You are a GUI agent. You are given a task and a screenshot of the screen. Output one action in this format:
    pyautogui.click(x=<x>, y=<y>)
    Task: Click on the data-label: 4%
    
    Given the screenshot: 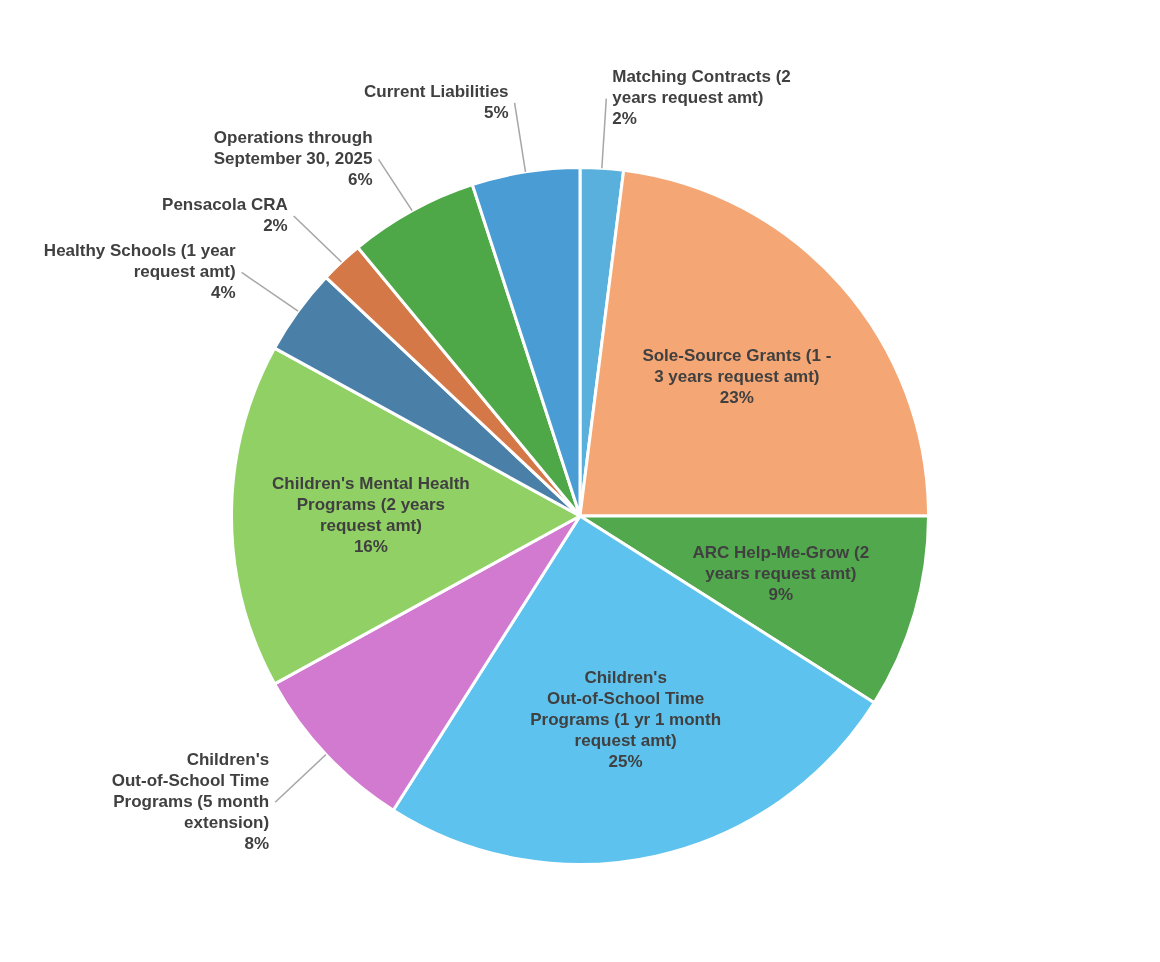 What is the action you would take?
    pyautogui.click(x=223, y=293)
    